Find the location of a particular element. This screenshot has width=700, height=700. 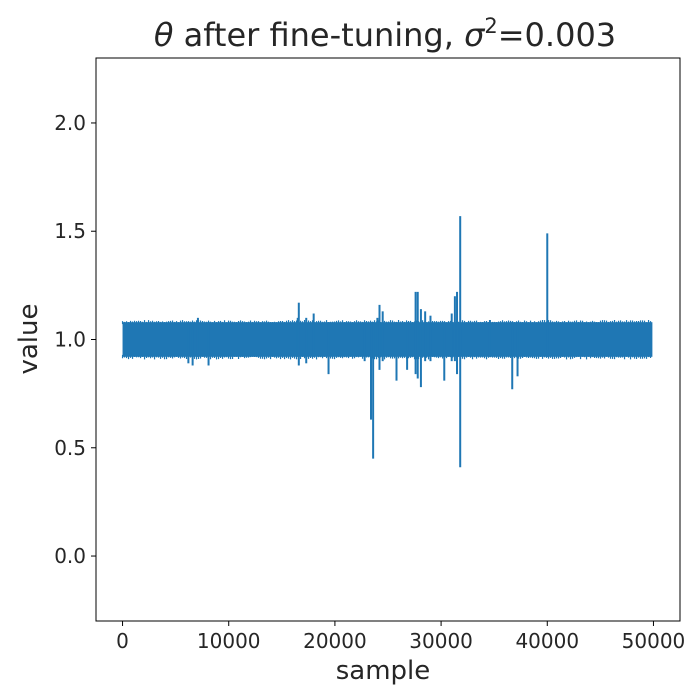

x-tick-label: 10000 is located at coordinates (229, 641).